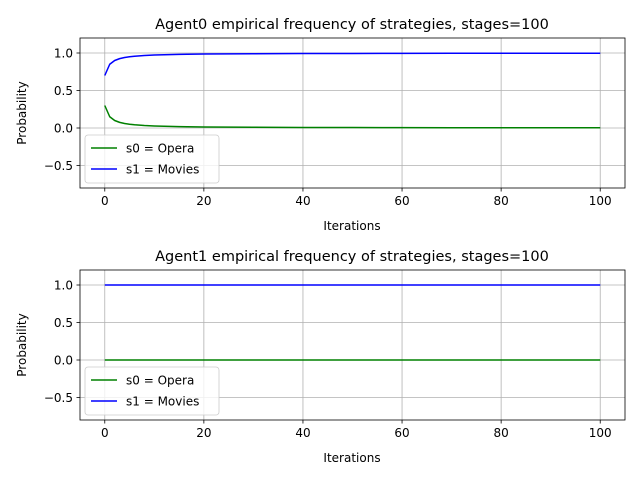 This screenshot has height=480, width=640. What do you see at coordinates (352, 117) in the screenshot?
I see `series-line-opera` at bounding box center [352, 117].